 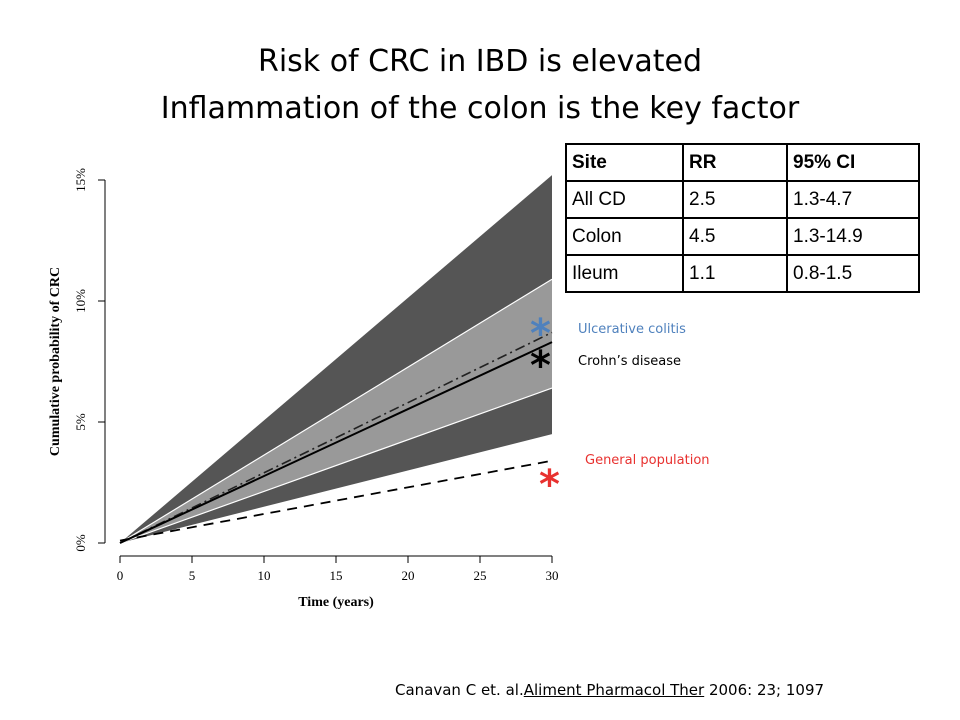 What do you see at coordinates (540, 334) in the screenshot?
I see `ulcerative-colitis-star-icon: *` at bounding box center [540, 334].